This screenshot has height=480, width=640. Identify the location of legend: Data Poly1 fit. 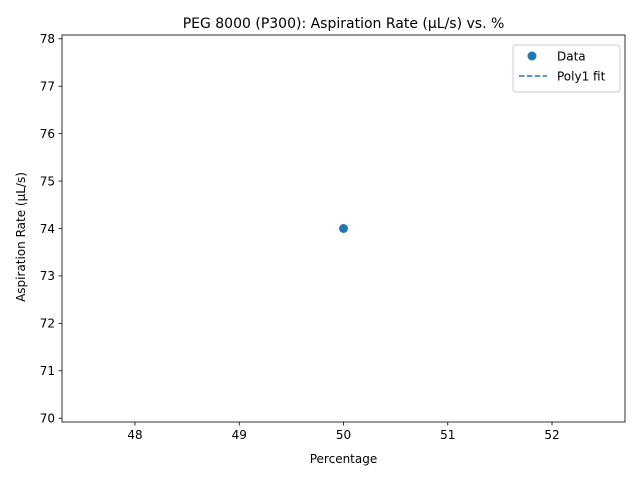
(566, 68).